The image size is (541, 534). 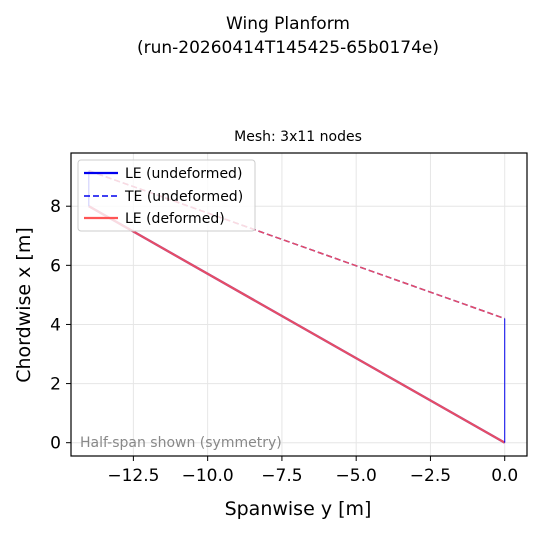 I want to click on y-tick-label: 6, so click(x=55, y=266).